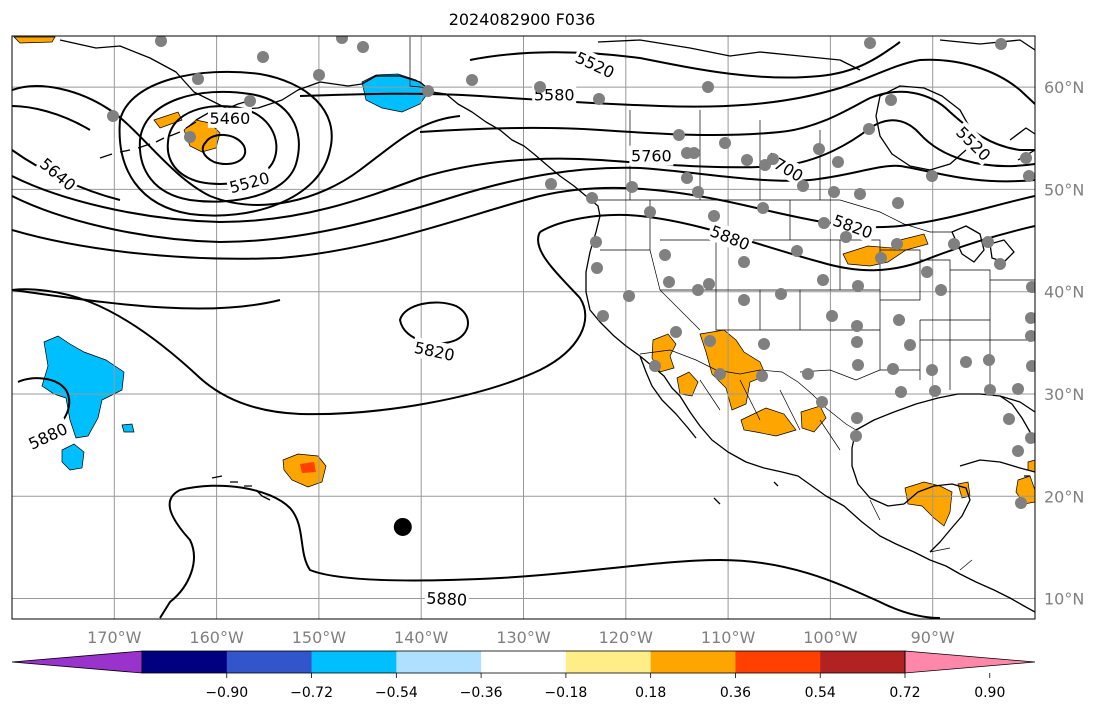 The width and height of the screenshot is (1105, 712). I want to click on longitude-tick-label: 150°W, so click(319, 637).